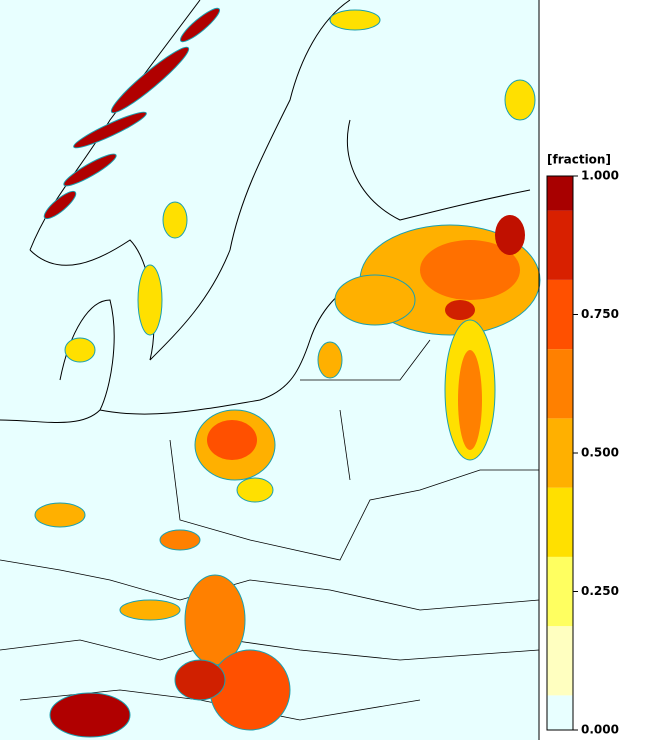  What do you see at coordinates (579, 160) in the screenshot?
I see `colorbar-title: [fraction]` at bounding box center [579, 160].